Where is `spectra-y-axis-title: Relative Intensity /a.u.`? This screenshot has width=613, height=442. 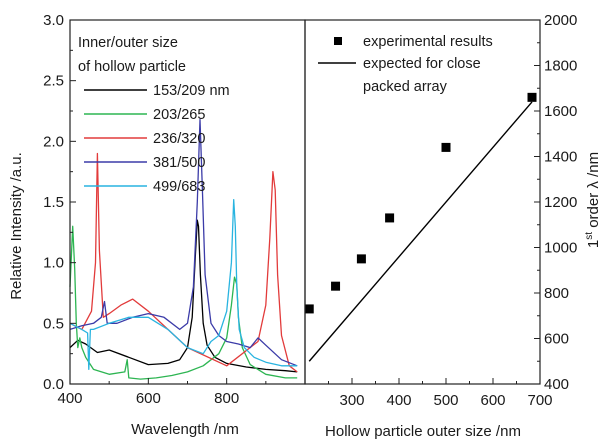
spectra-y-axis-title: Relative Intensity /a.u. is located at coordinates (16, 226).